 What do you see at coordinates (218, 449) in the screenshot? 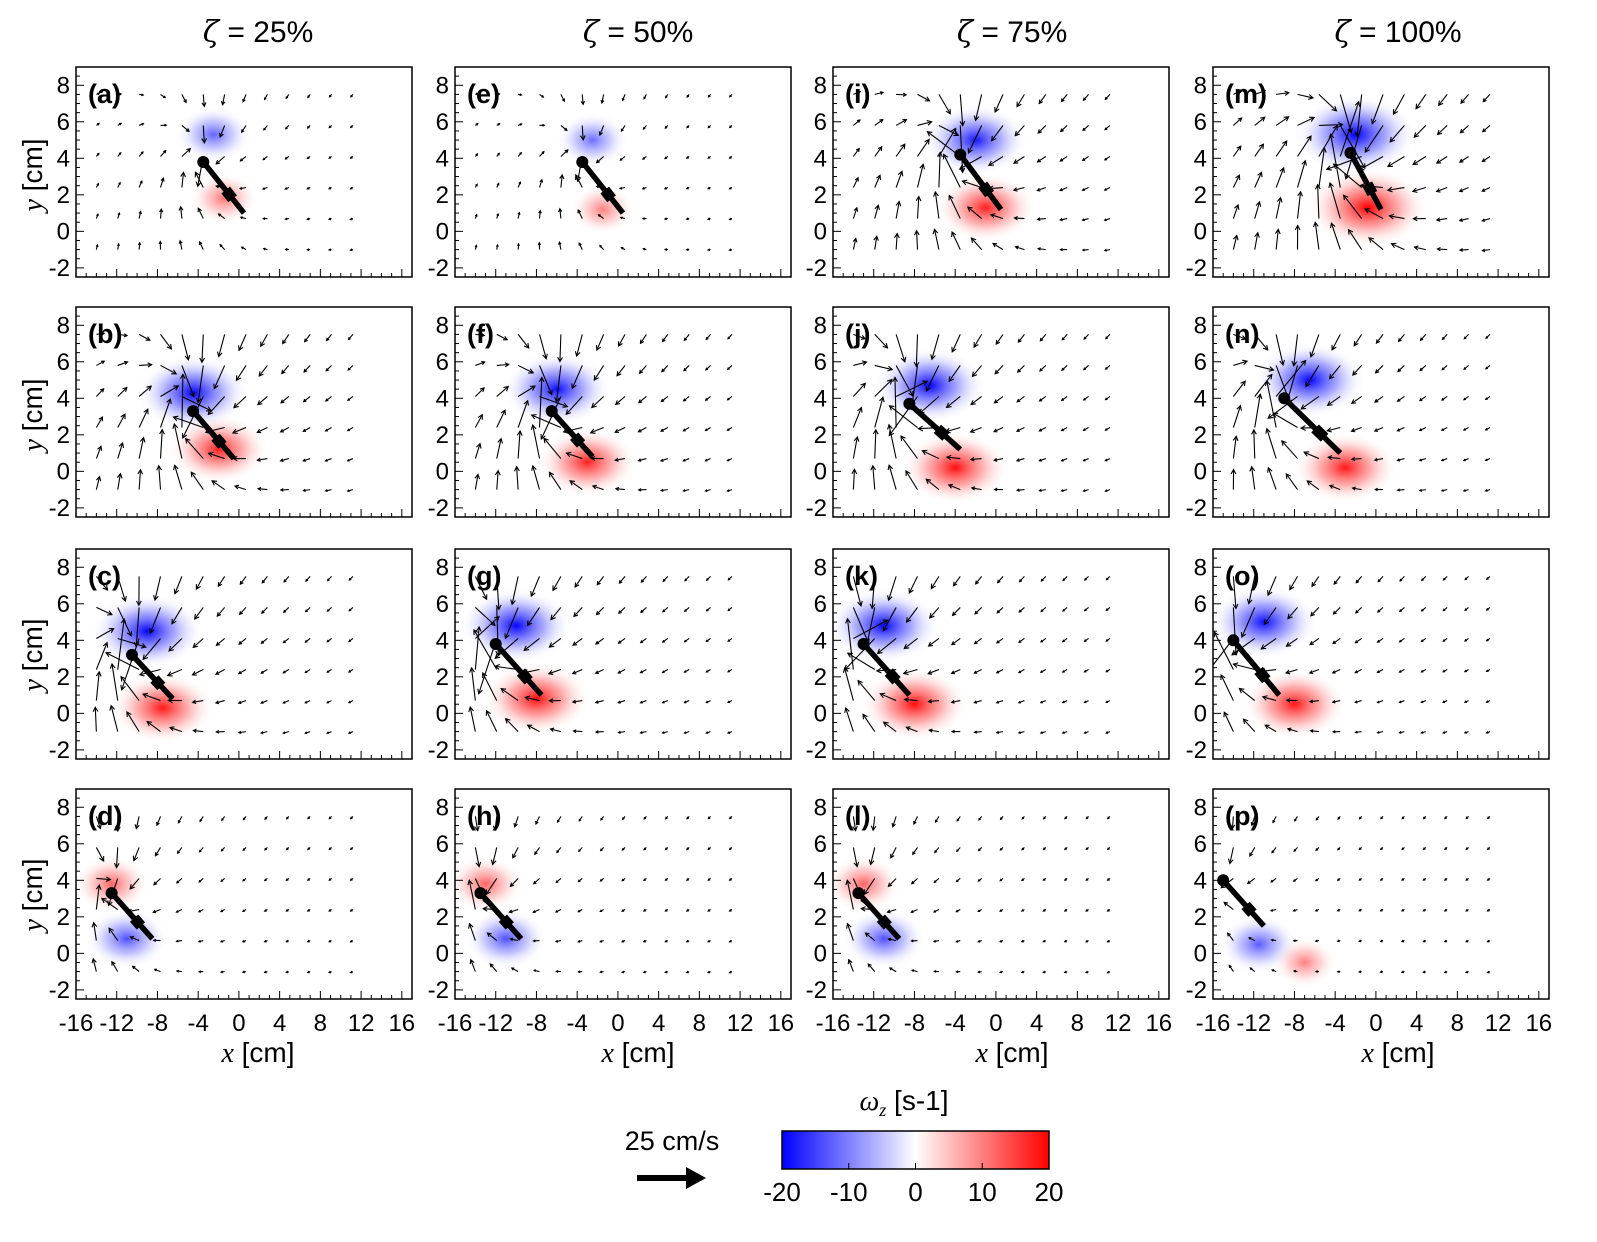
I see `positive-vorticity-region` at bounding box center [218, 449].